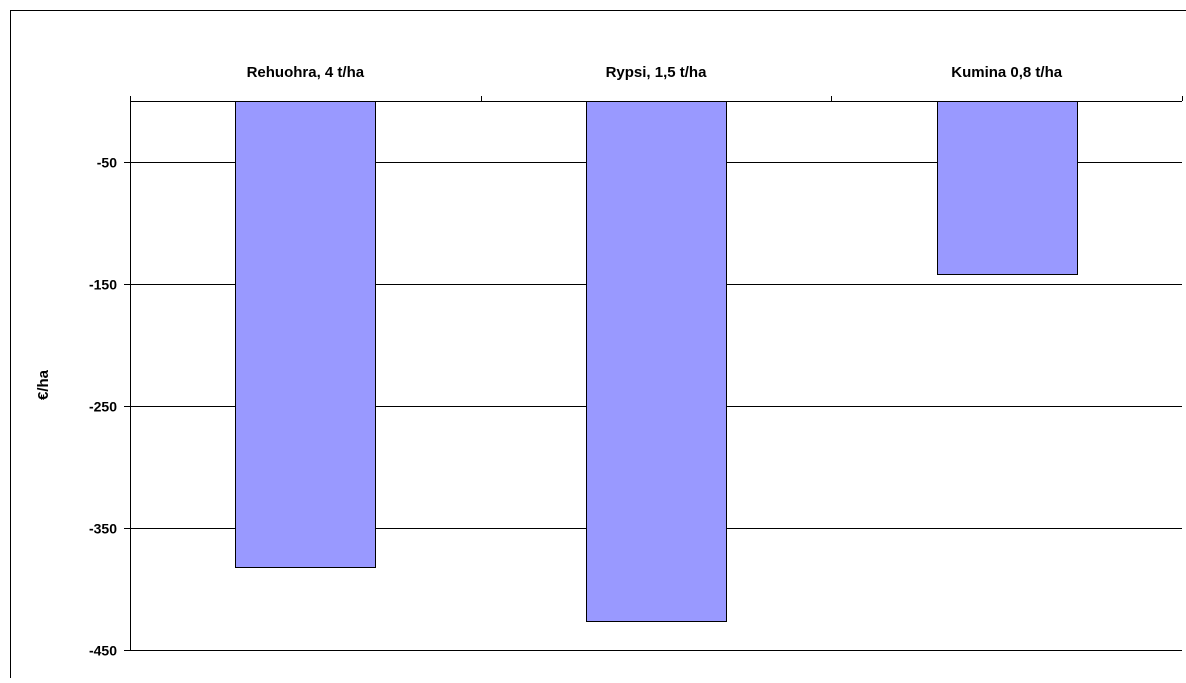 This screenshot has width=1186, height=683. I want to click on x-tick-label: Kumina 0,8 t/ha, so click(1007, 72).